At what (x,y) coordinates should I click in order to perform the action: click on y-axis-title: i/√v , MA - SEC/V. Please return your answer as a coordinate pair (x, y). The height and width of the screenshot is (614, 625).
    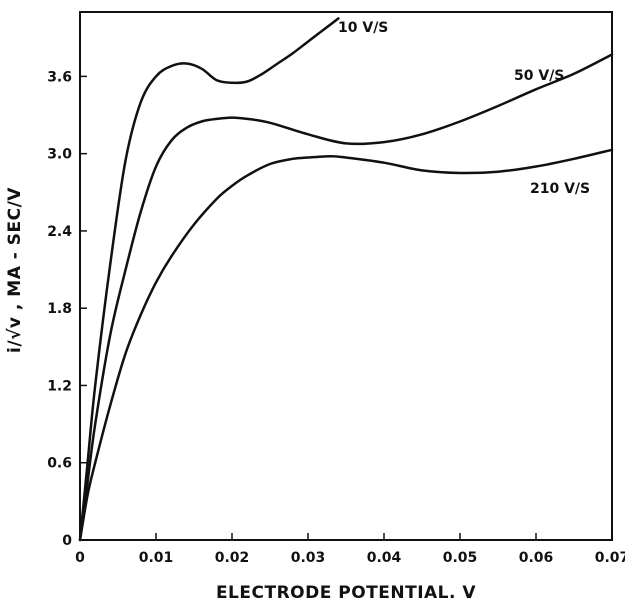
    Looking at the image, I should click on (15, 270).